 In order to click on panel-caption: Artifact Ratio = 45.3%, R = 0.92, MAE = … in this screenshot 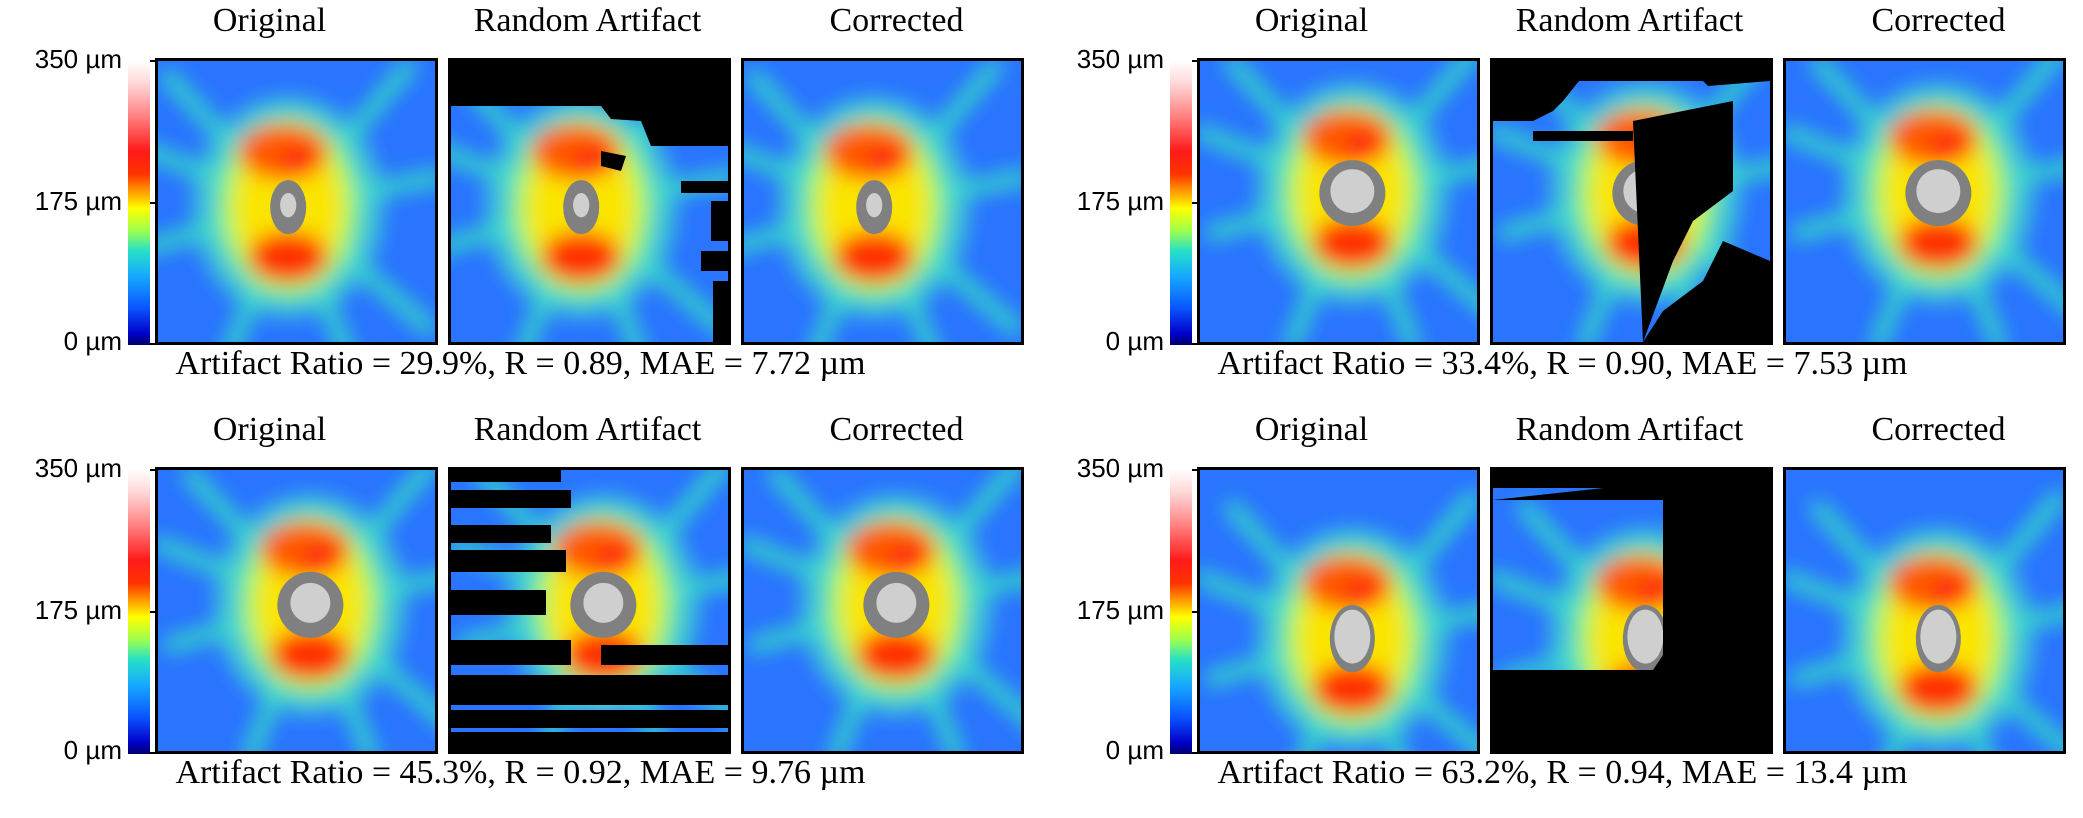, I will do `click(520, 772)`.